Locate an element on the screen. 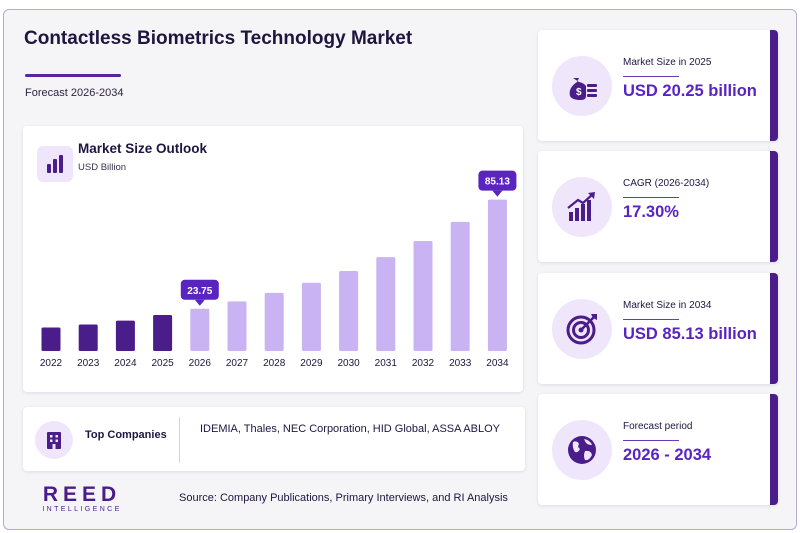  stat-label: CAGR (2026-2034) is located at coordinates (666, 183).